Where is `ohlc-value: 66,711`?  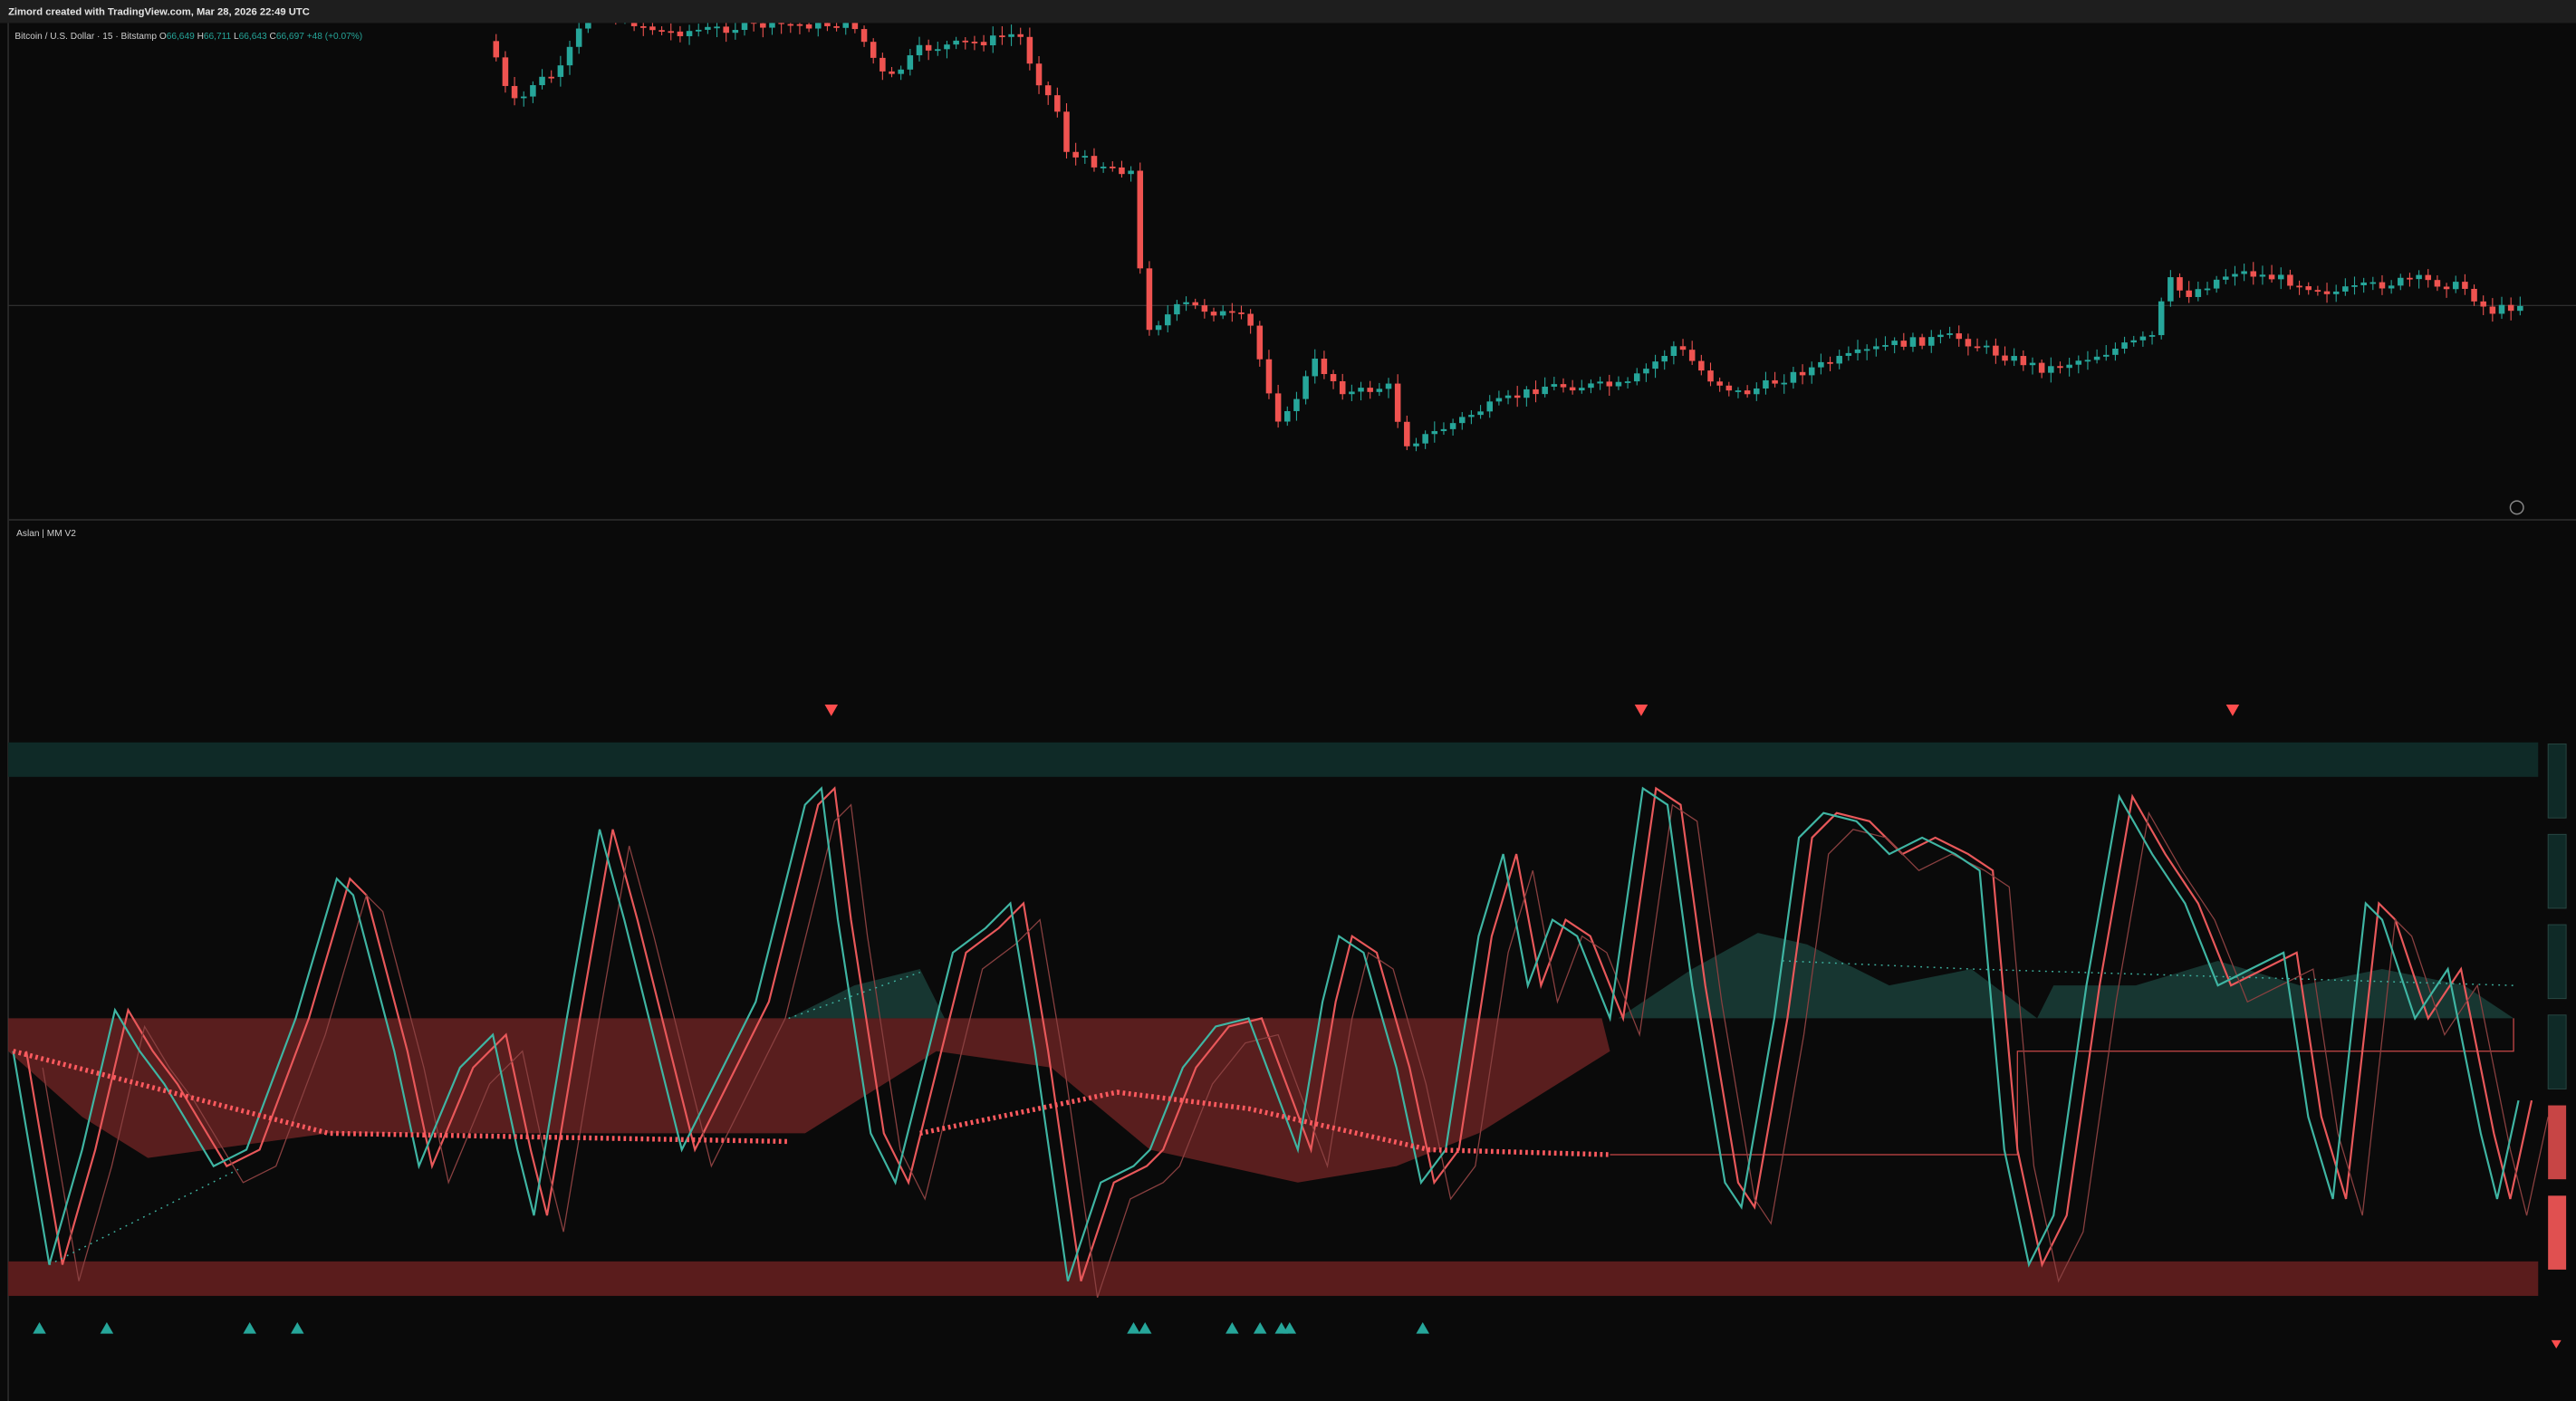
ohlc-value: 66,711 is located at coordinates (218, 37).